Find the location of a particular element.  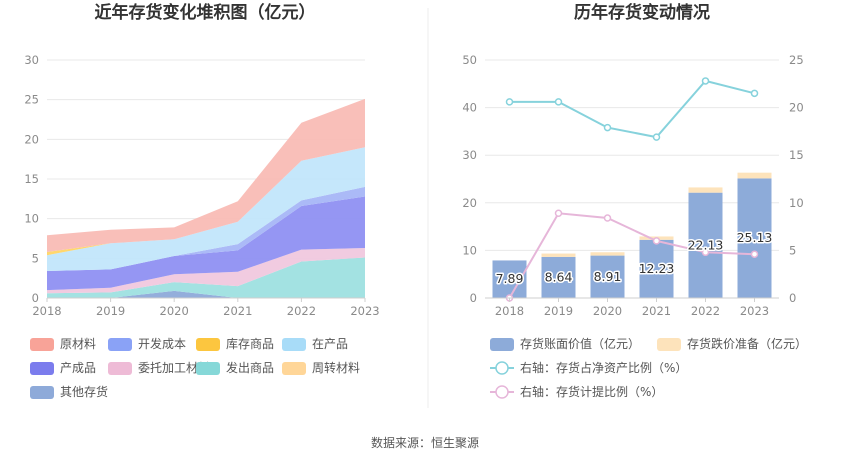

left-y-tick-label: 5 is located at coordinates (35, 258).